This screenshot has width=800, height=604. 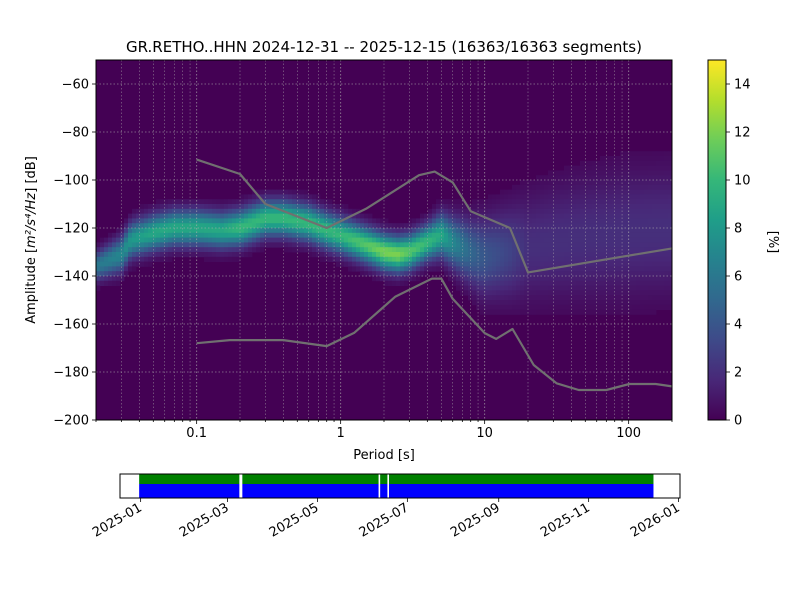 What do you see at coordinates (71, 421) in the screenshot?
I see `y-tick-label: −200` at bounding box center [71, 421].